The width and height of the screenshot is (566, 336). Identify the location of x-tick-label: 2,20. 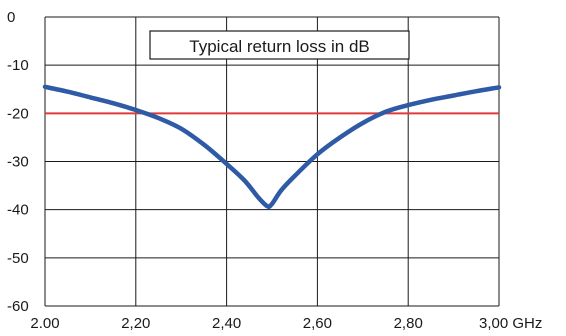
(135, 323).